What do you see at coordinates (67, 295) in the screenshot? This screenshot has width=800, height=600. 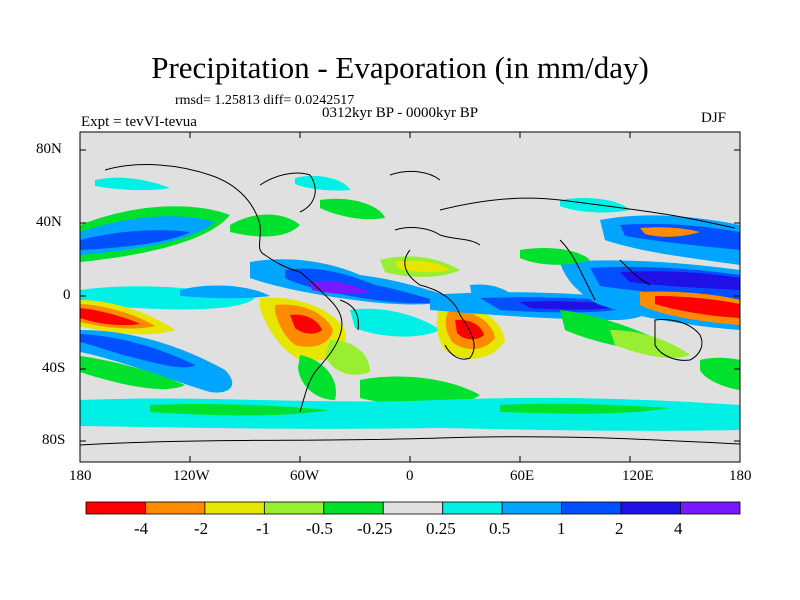 I see `lat-tick-0: 0` at bounding box center [67, 295].